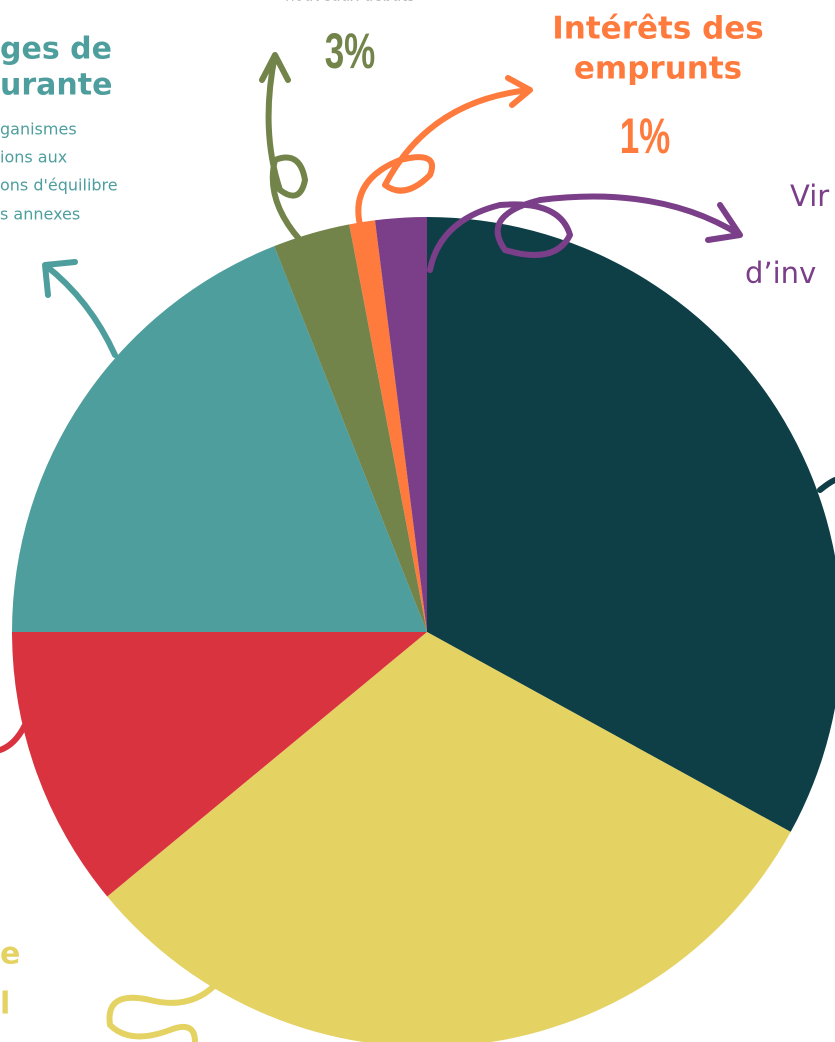 Image resolution: width=835 pixels, height=1042 pixels. Describe the element at coordinates (5, 1004) in the screenshot. I see `annotation: l` at that location.